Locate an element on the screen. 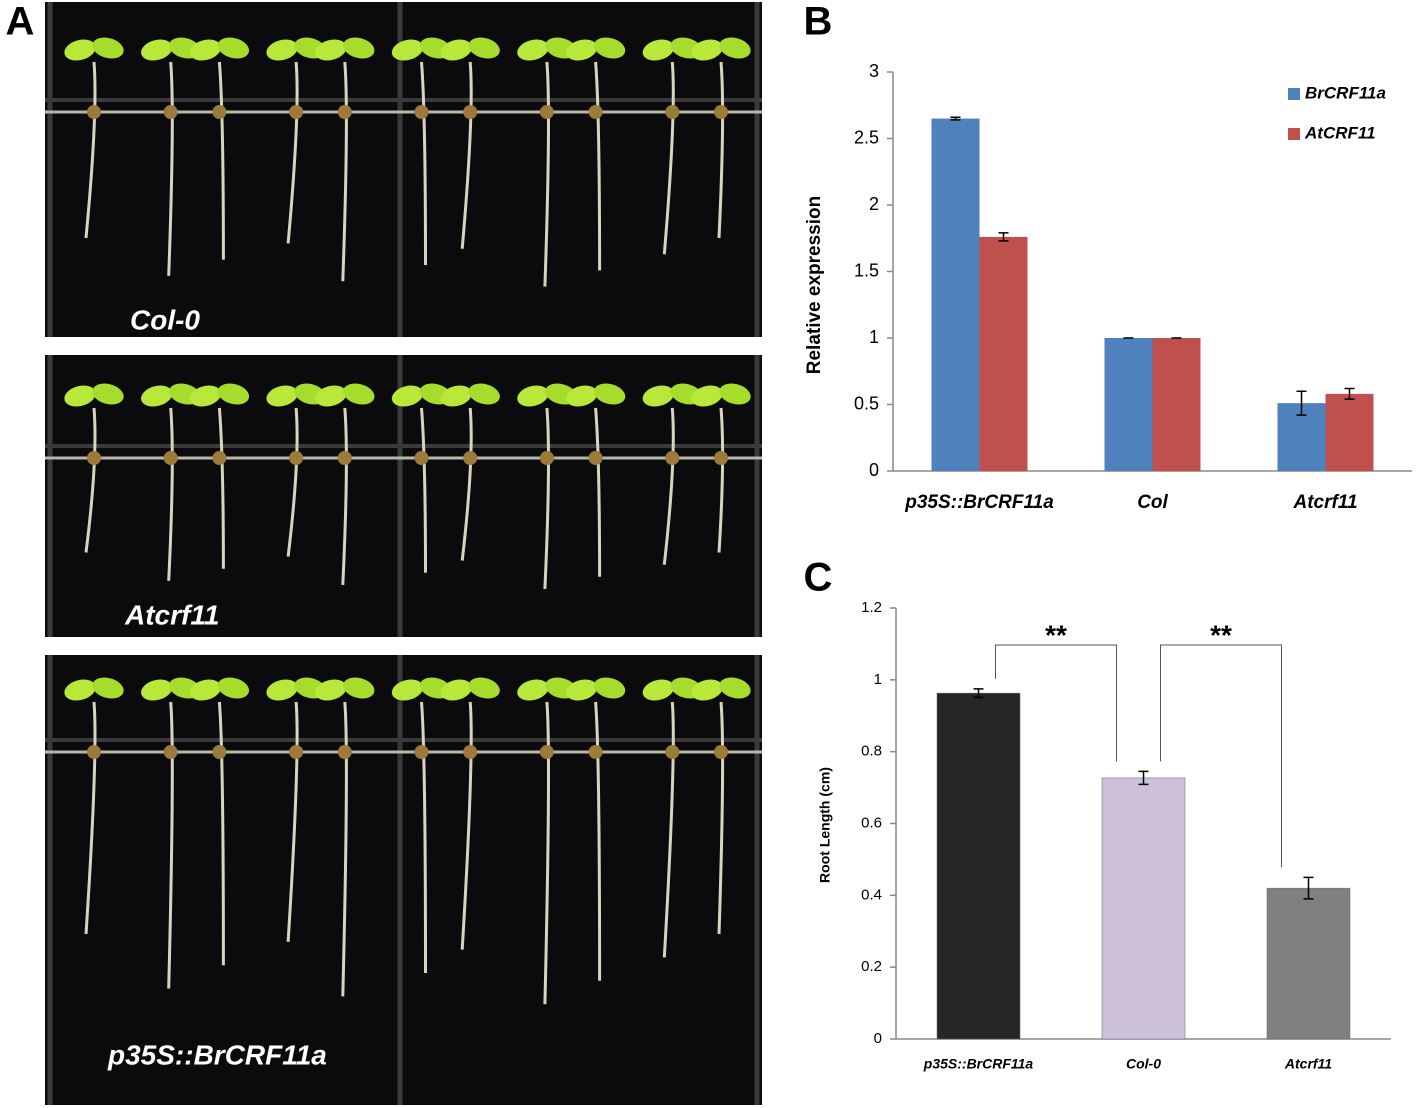 Image resolution: width=1418 pixels, height=1108 pixels. x-tick-label: Col-0 is located at coordinates (1143, 1064).